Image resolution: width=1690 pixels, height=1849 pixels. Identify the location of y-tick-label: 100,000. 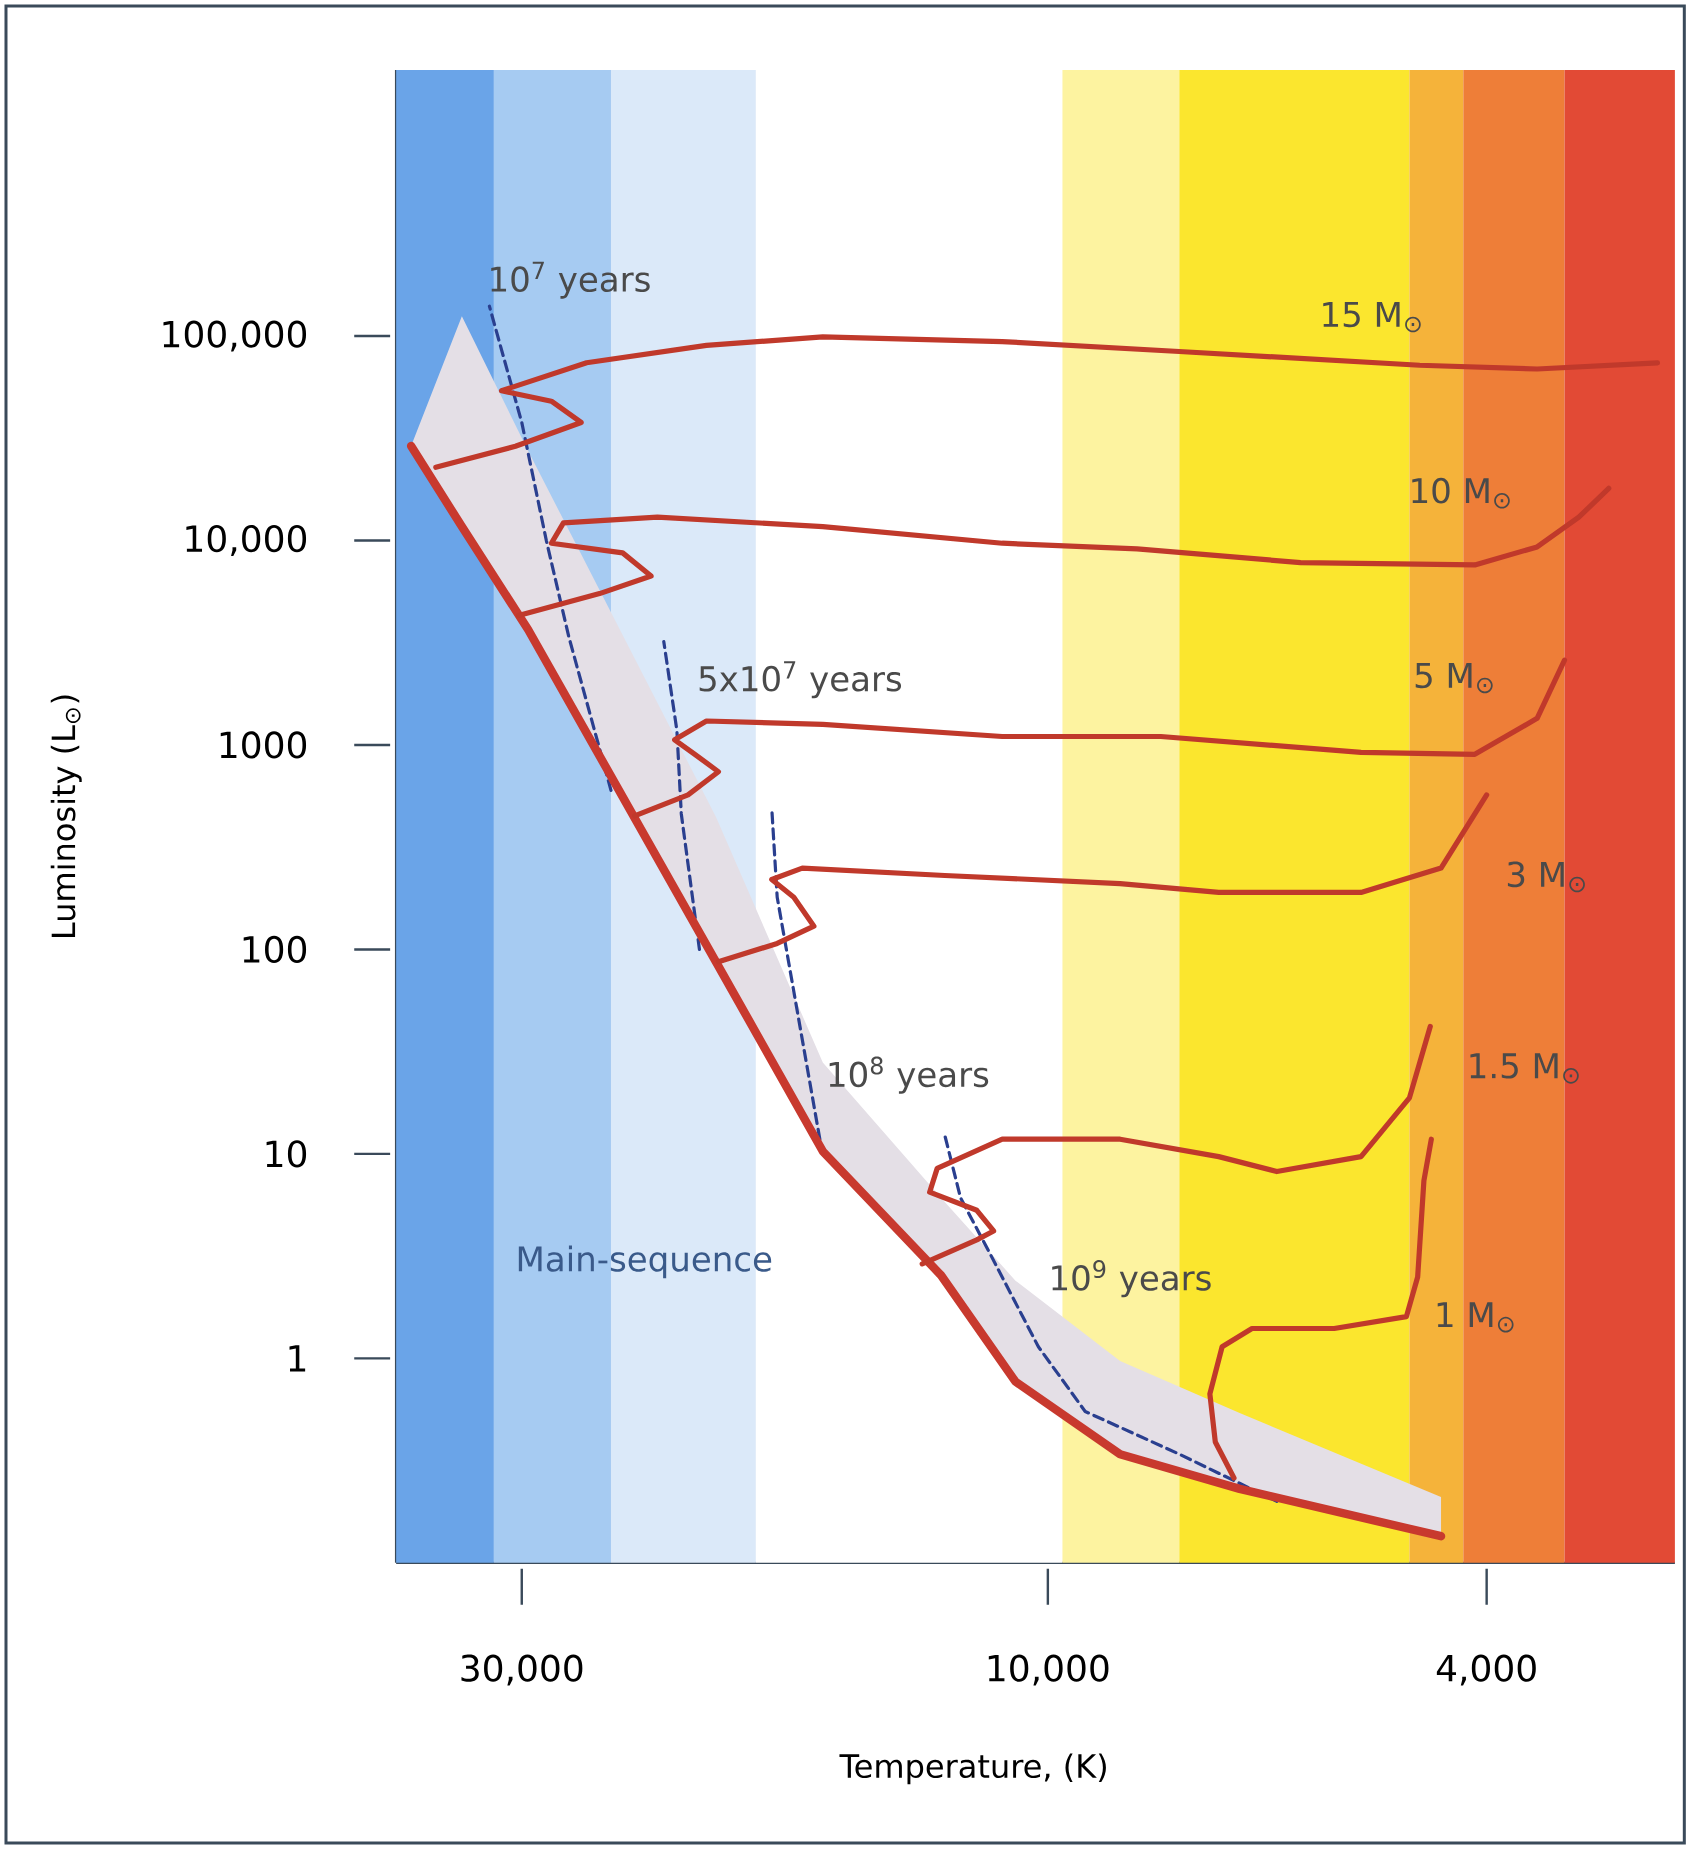
(234, 336).